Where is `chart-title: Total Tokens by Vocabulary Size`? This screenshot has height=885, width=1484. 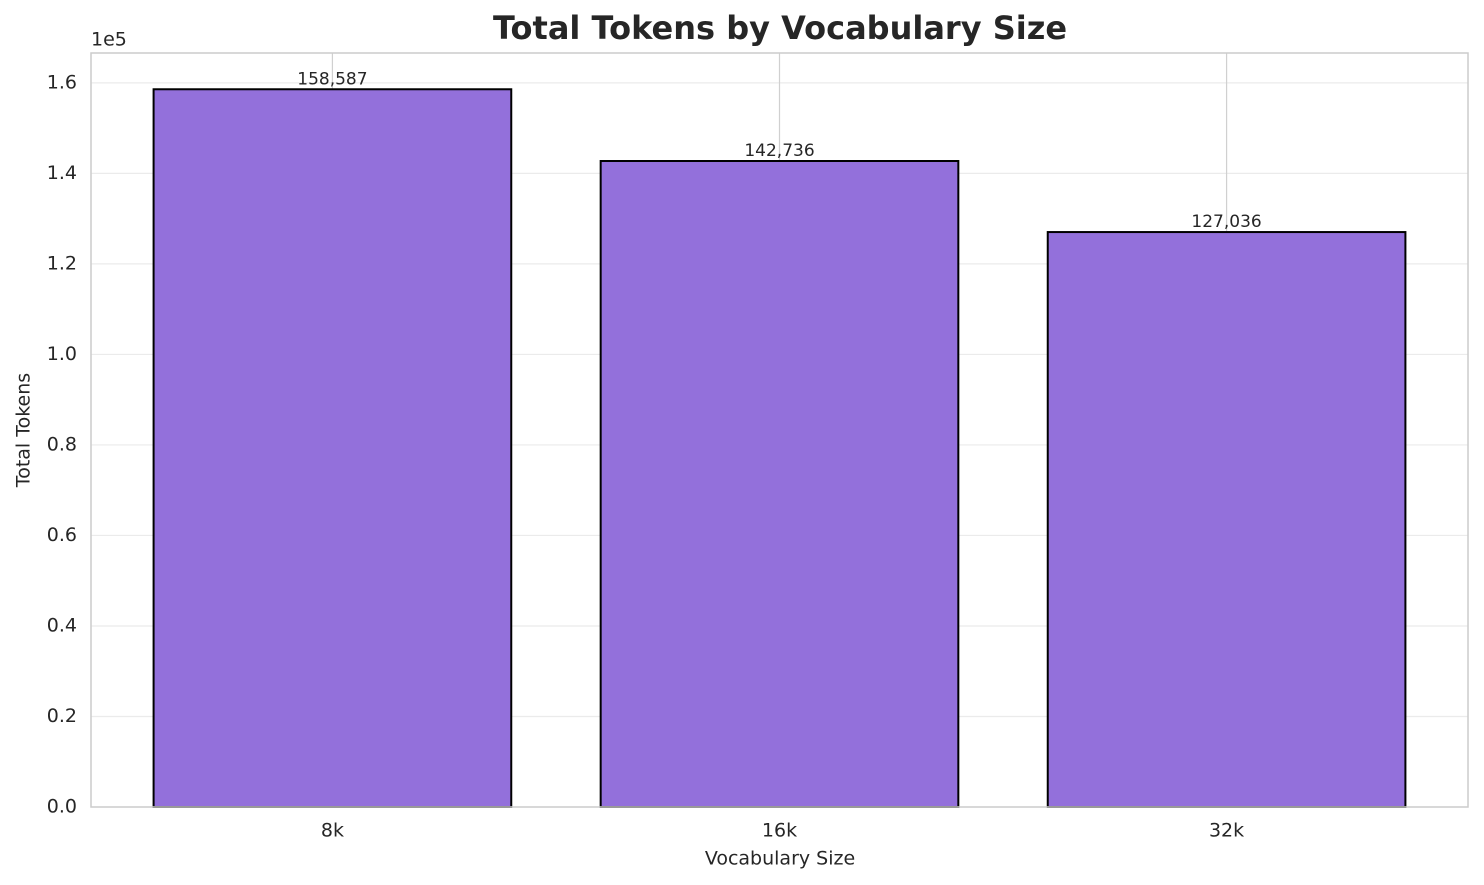 chart-title: Total Tokens by Vocabulary Size is located at coordinates (780, 28).